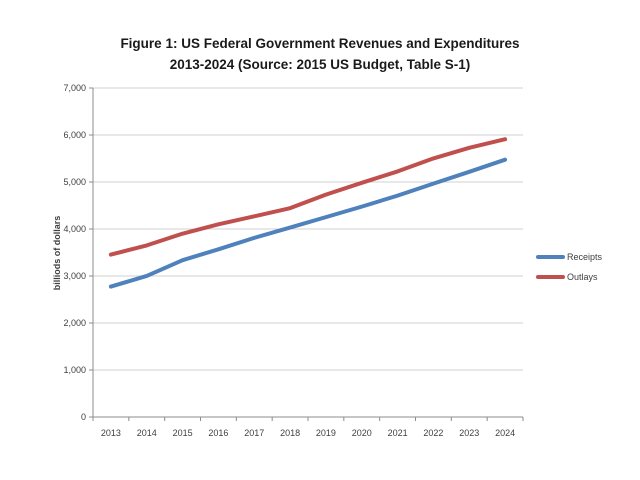 This screenshot has height=480, width=640. What do you see at coordinates (74, 182) in the screenshot?
I see `y-tick-label: 5,000` at bounding box center [74, 182].